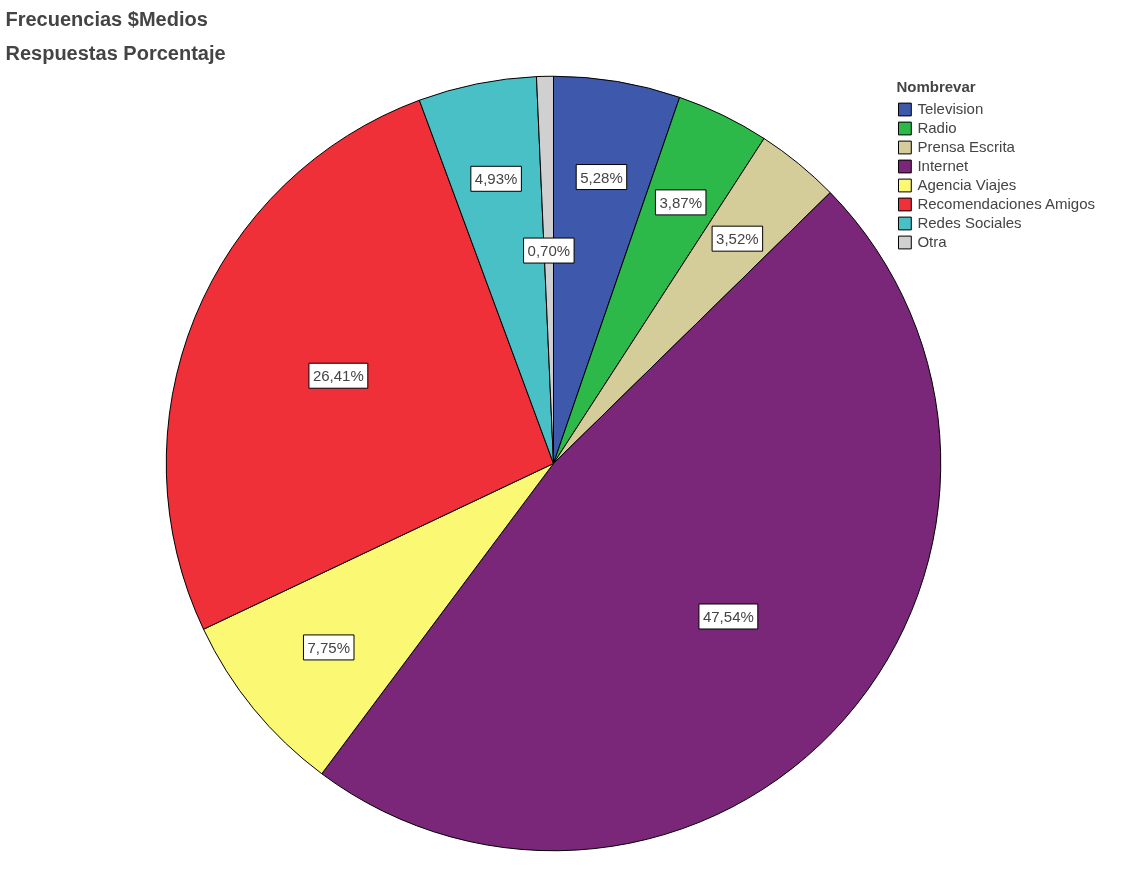  What do you see at coordinates (549, 251) in the screenshot?
I see `data-label: 0,70%` at bounding box center [549, 251].